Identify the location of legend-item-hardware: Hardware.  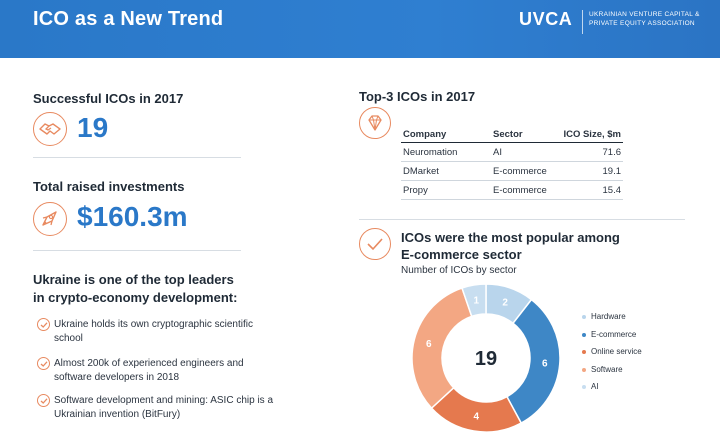
(612, 321).